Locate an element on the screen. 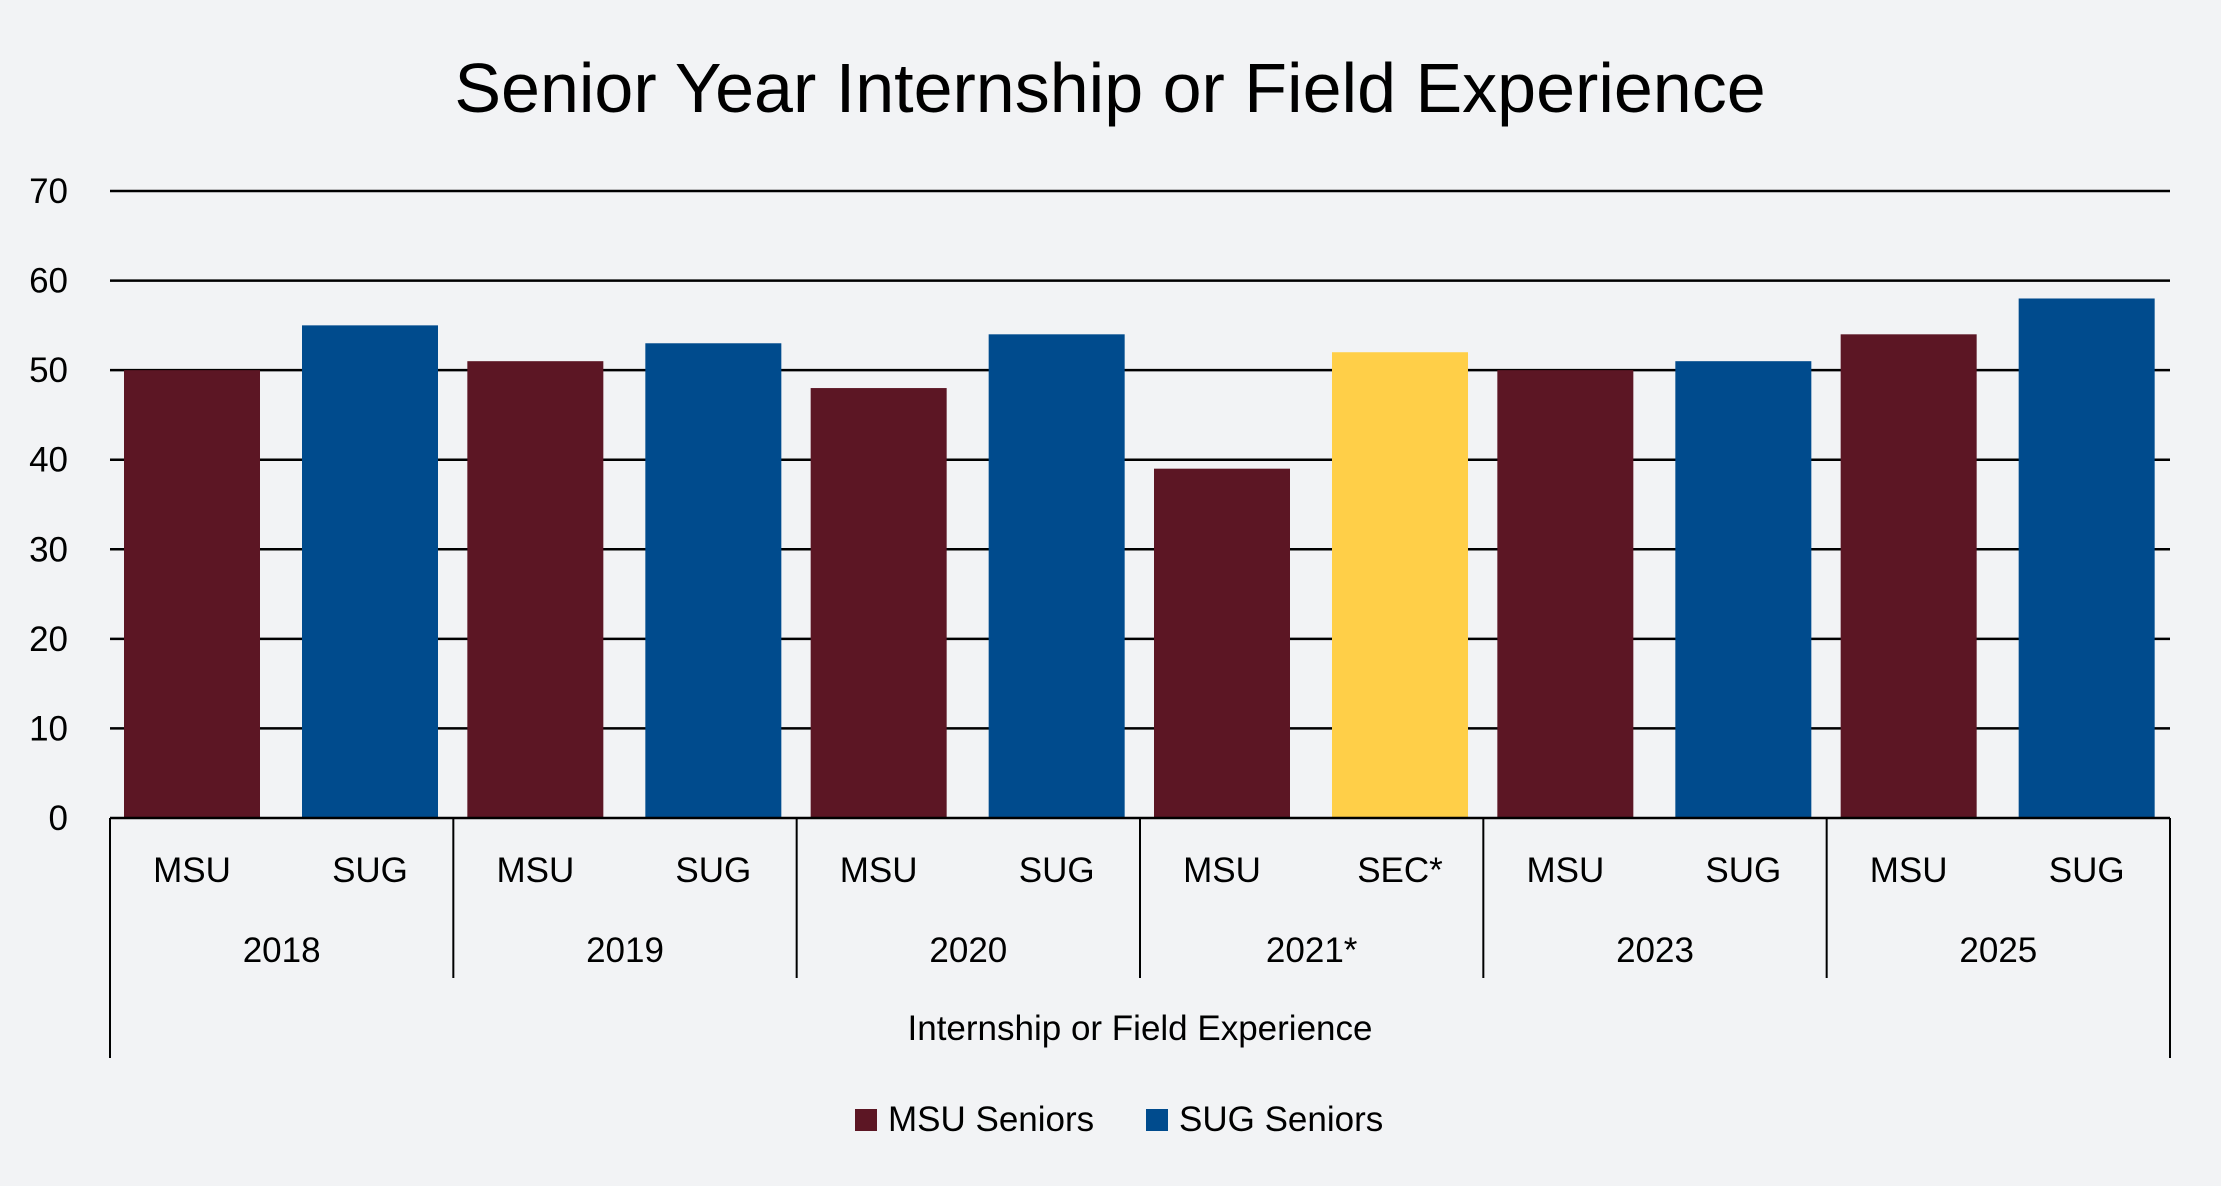  bar-2018-msu is located at coordinates (192, 594).